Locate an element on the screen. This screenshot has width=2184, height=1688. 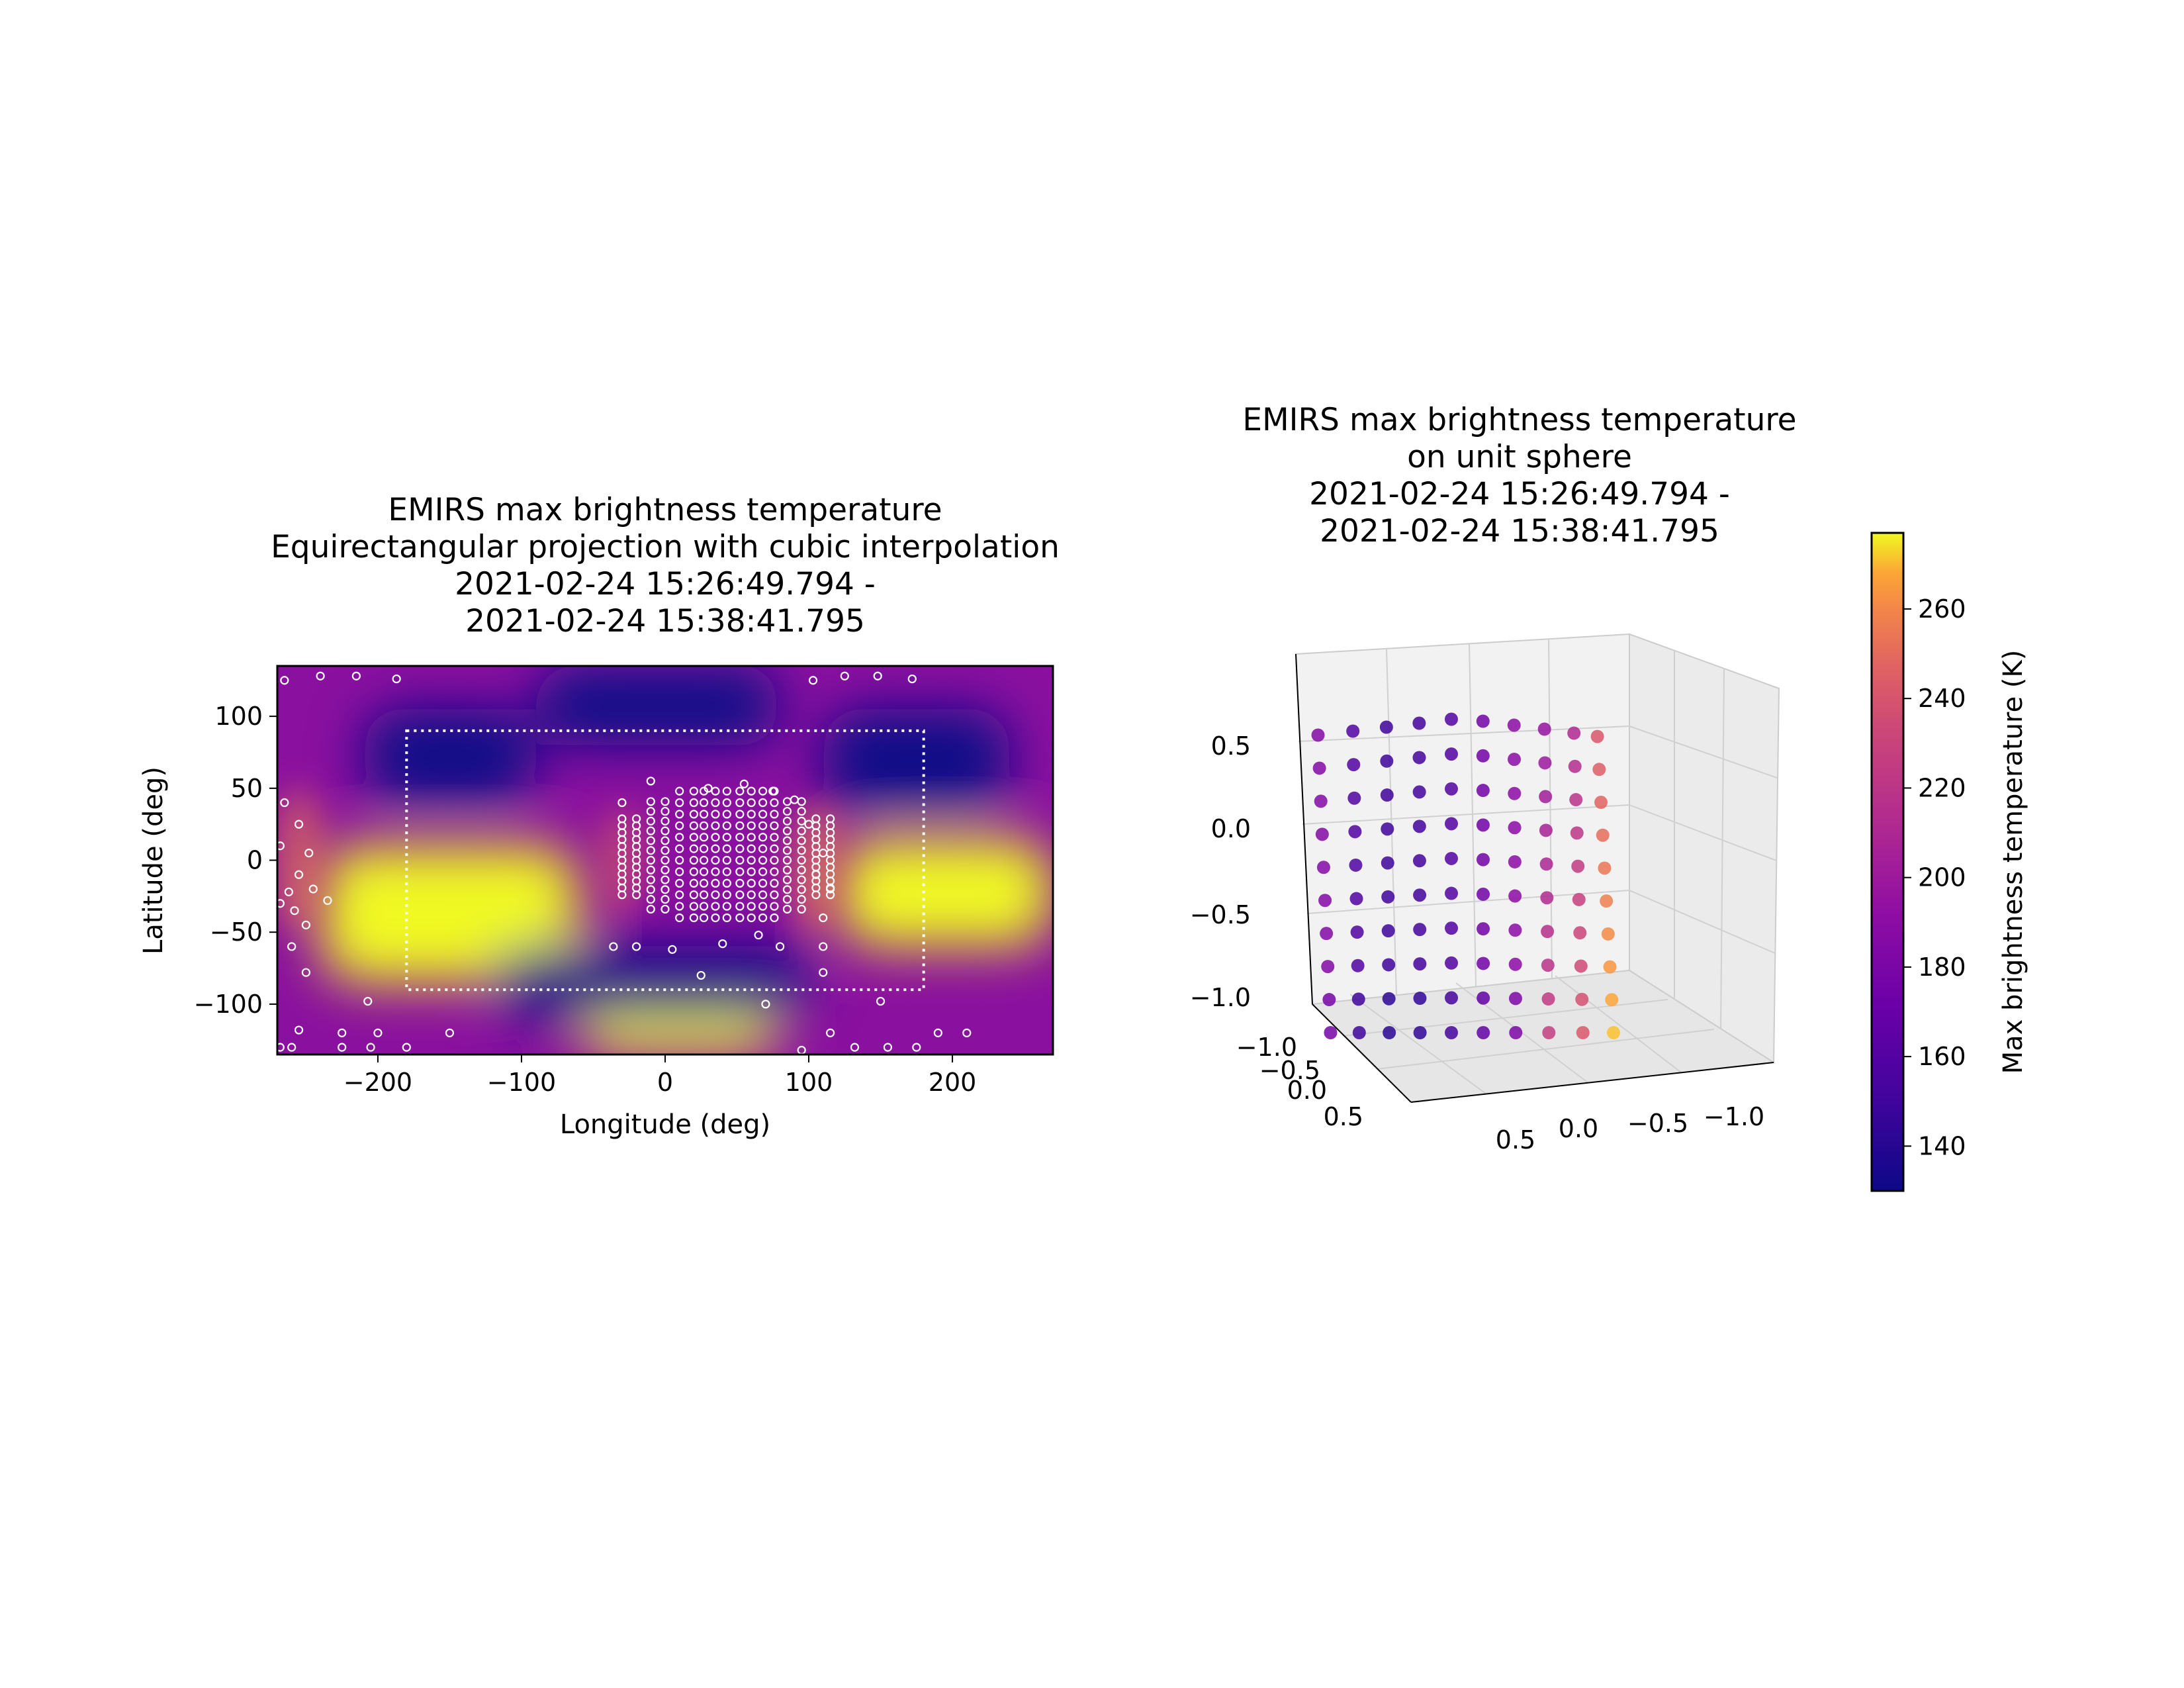
y-tick-label: 0 is located at coordinates (255, 860).